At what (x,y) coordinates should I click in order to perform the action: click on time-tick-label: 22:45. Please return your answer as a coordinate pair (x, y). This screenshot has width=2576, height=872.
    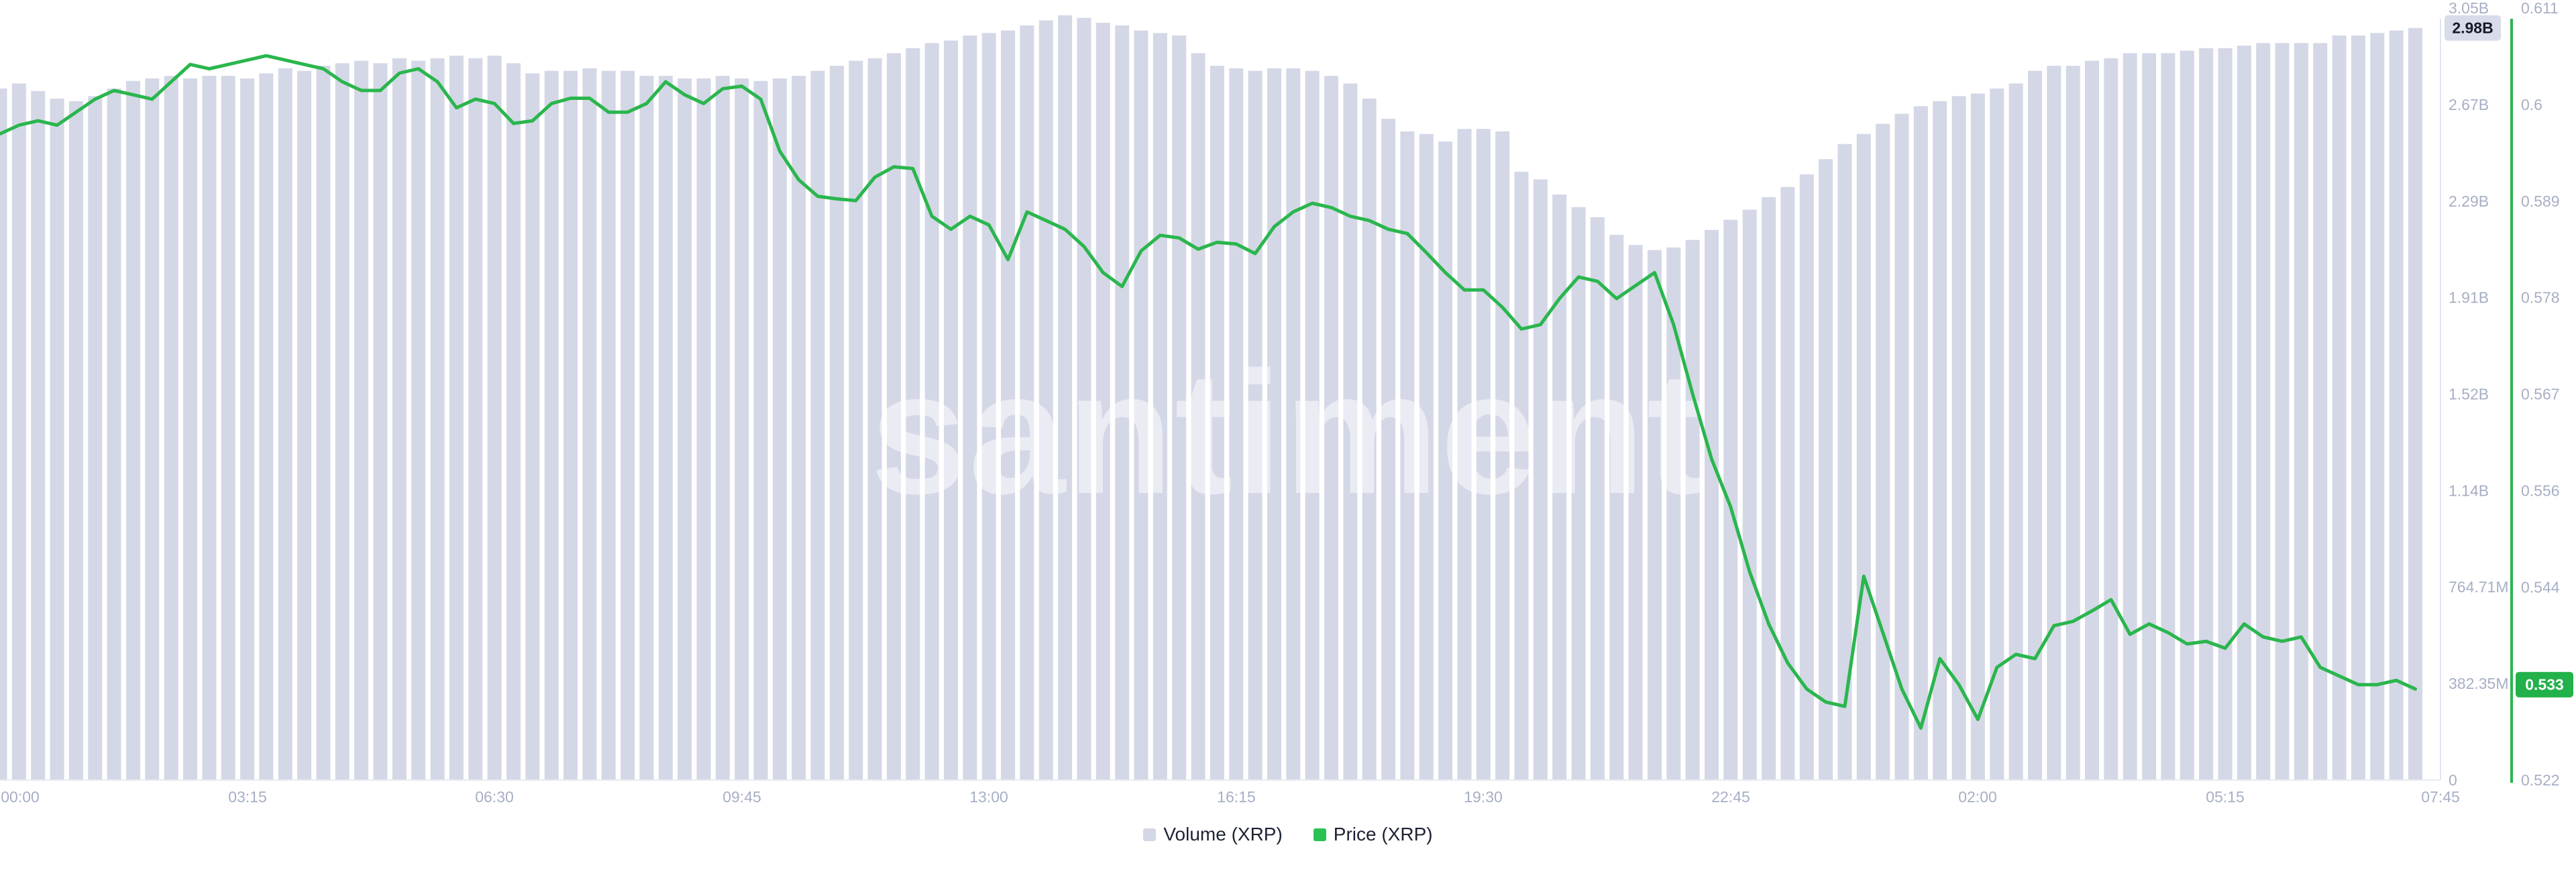
    Looking at the image, I should click on (1730, 797).